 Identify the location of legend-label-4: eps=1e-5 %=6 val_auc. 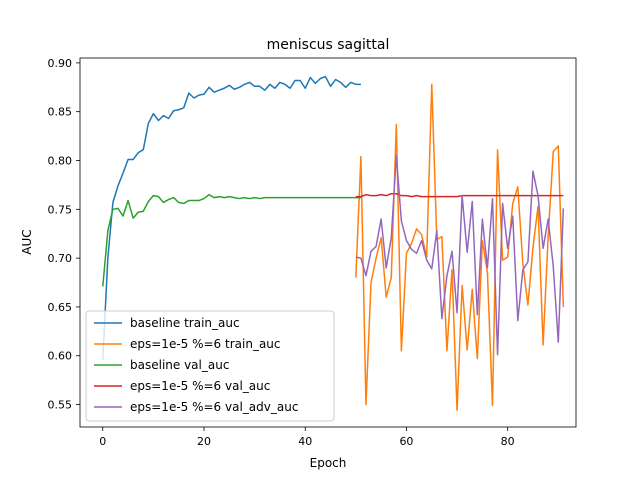
(200, 386).